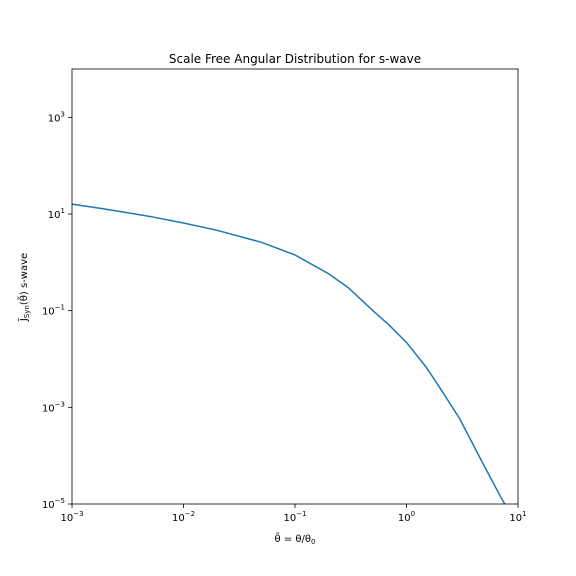 The image size is (576, 576). I want to click on y-tick-label: 10⁻³, so click(53, 407).